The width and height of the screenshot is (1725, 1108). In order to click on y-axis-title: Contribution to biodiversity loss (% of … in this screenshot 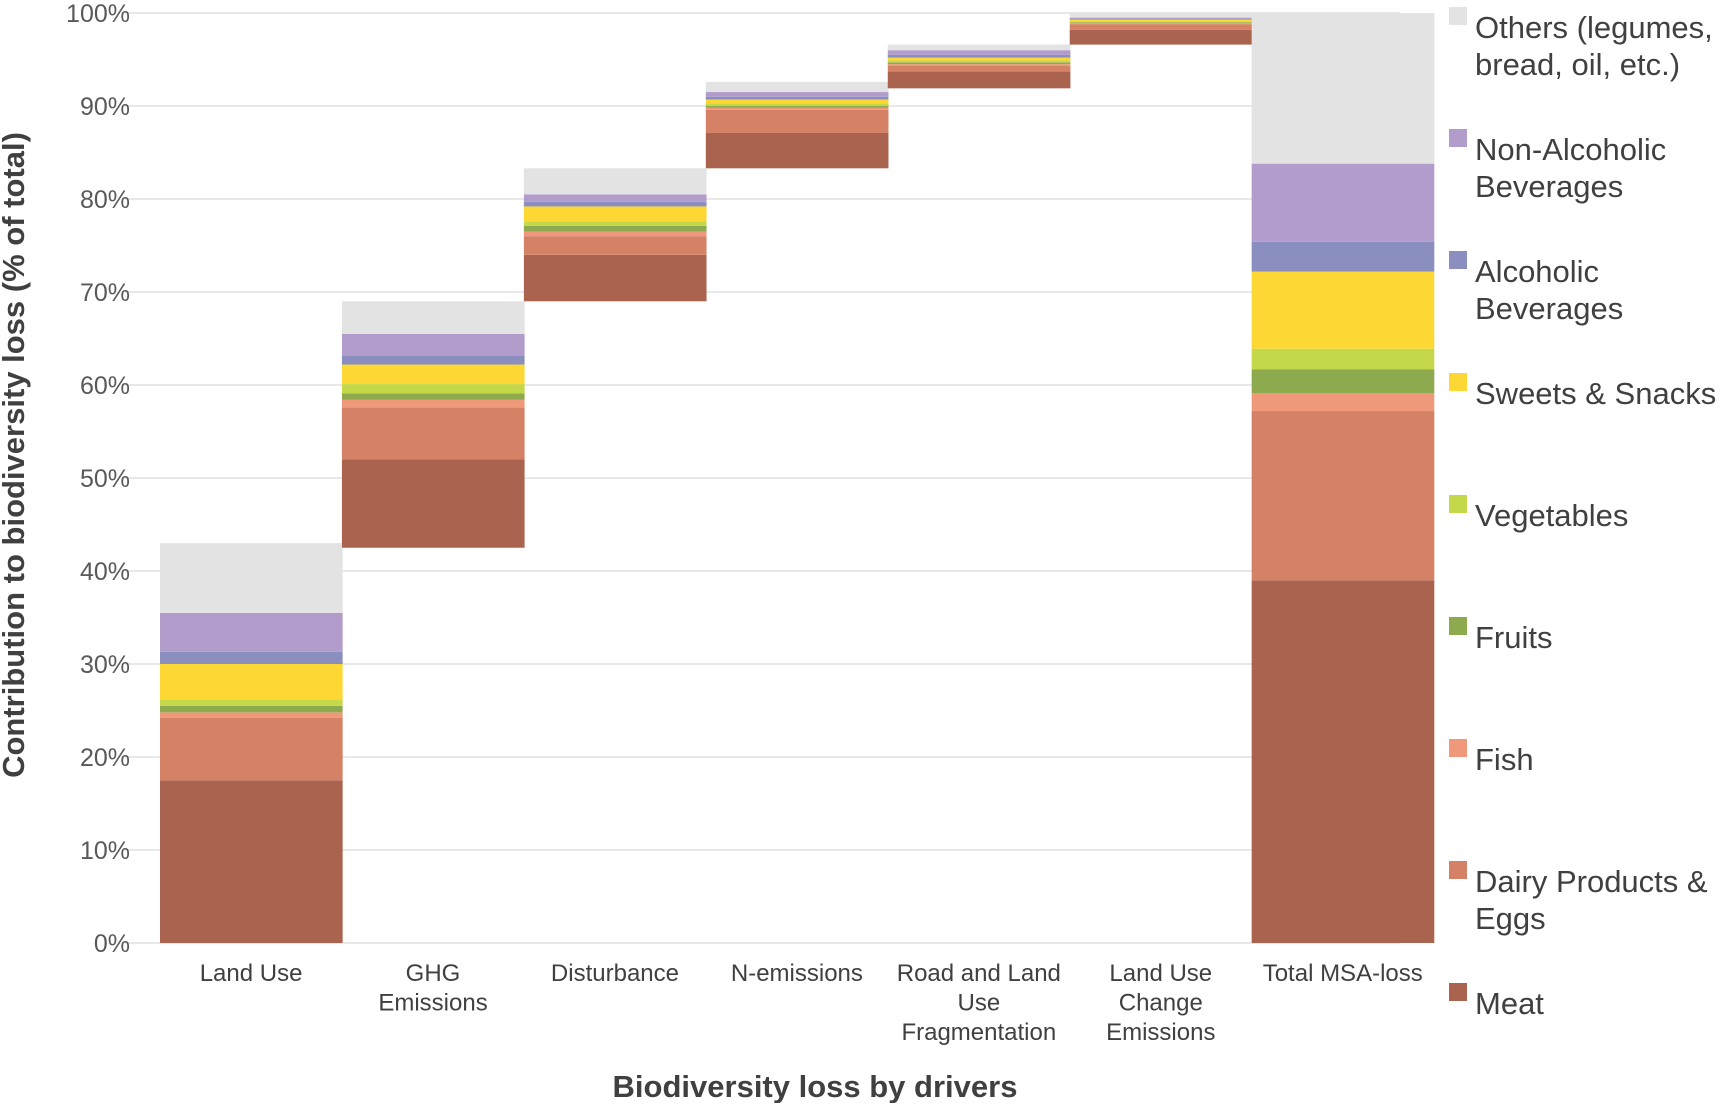, I will do `click(15, 455)`.